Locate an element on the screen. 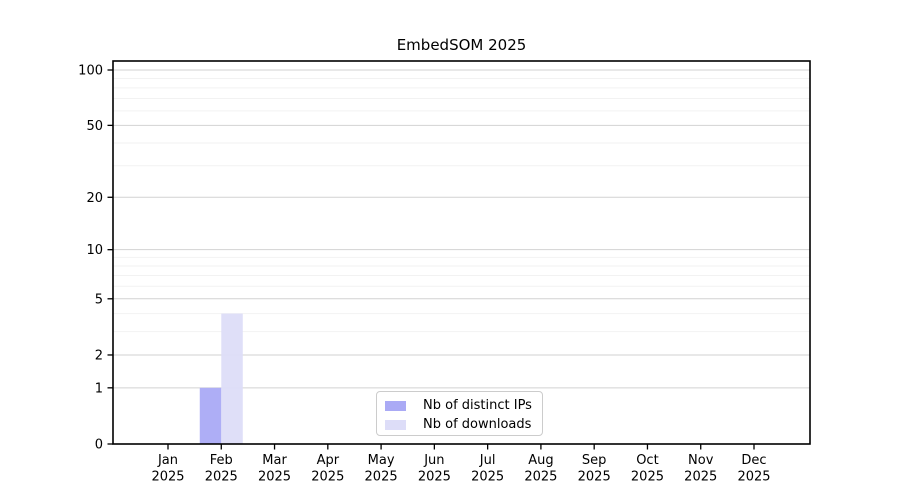 This screenshot has width=900, height=500. y-tick-label: 1 is located at coordinates (99, 388).